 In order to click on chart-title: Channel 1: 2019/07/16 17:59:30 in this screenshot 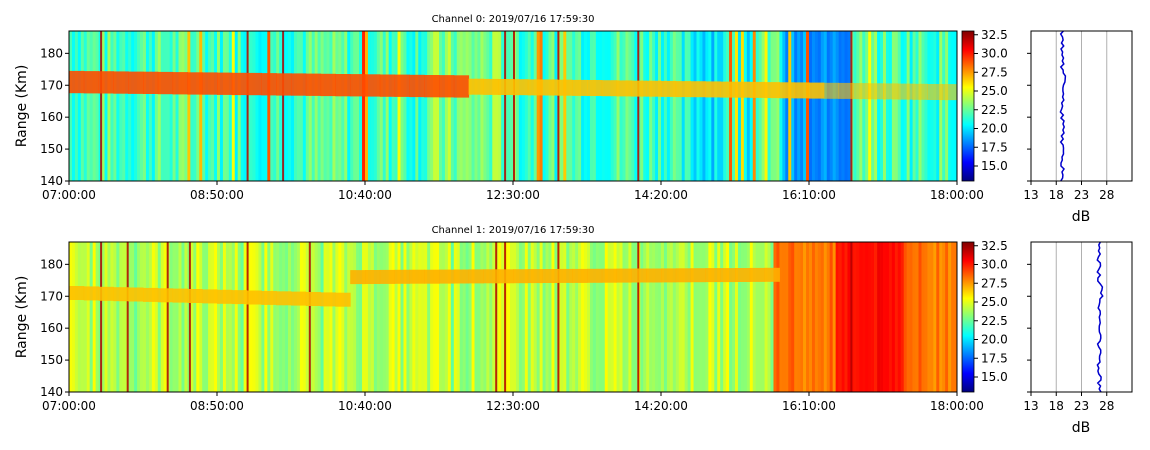, I will do `click(513, 230)`.